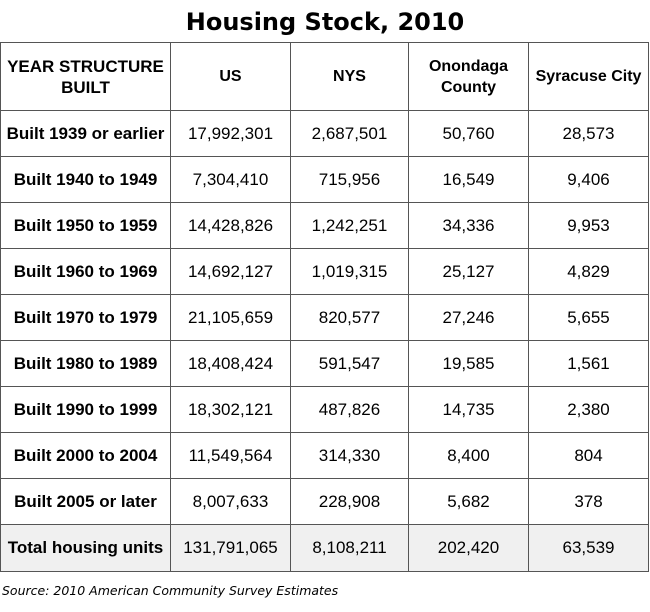  I want to click on cell-nys: 715,956, so click(349, 179).